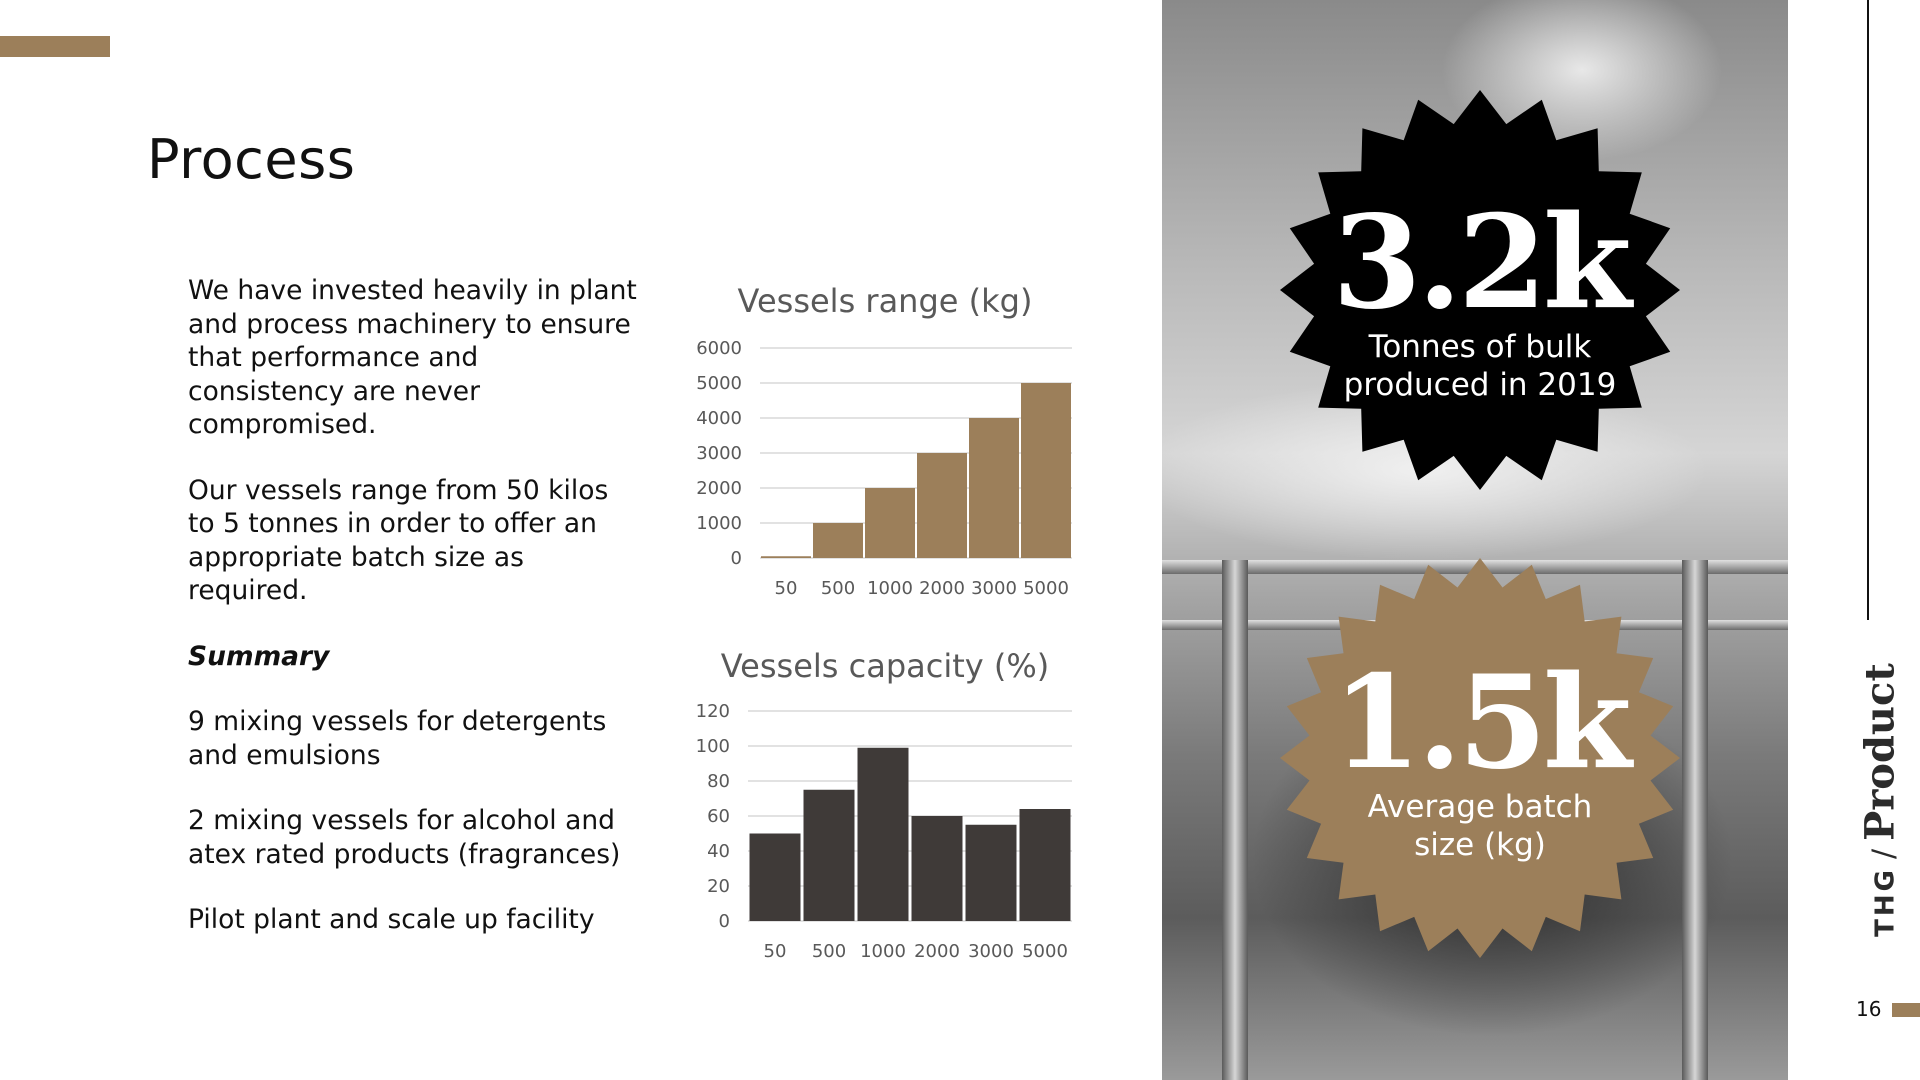 The image size is (1920, 1080). Describe the element at coordinates (1481, 723) in the screenshot. I see `stat-value: 1.5k` at that location.